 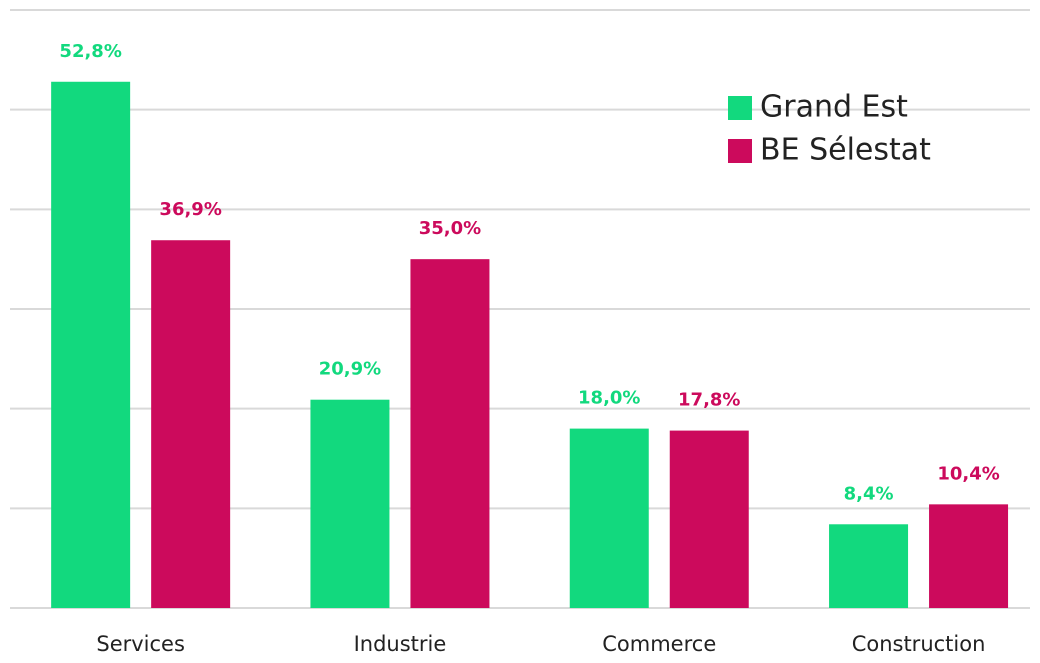 What do you see at coordinates (140, 644) in the screenshot?
I see `x-tick-label: Services` at bounding box center [140, 644].